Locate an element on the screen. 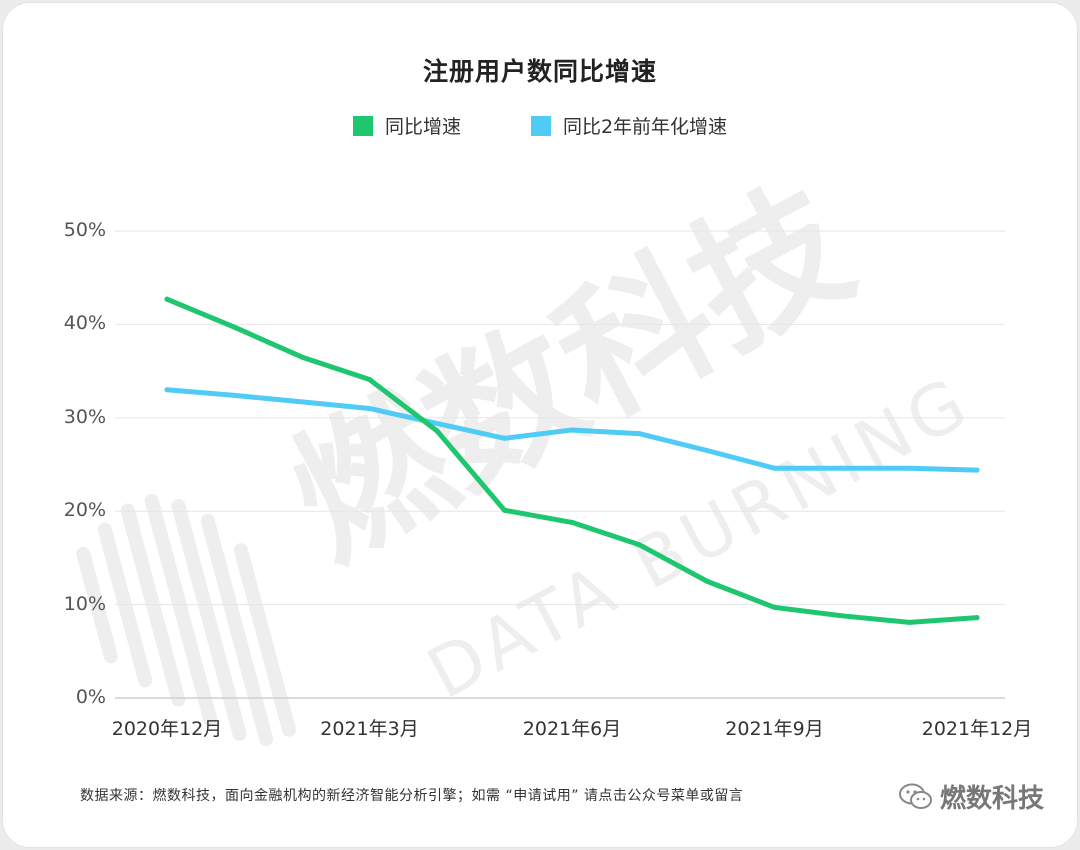 Image resolution: width=1080 pixels, height=850 pixels. brand-name: 燃数科技 is located at coordinates (991, 799).